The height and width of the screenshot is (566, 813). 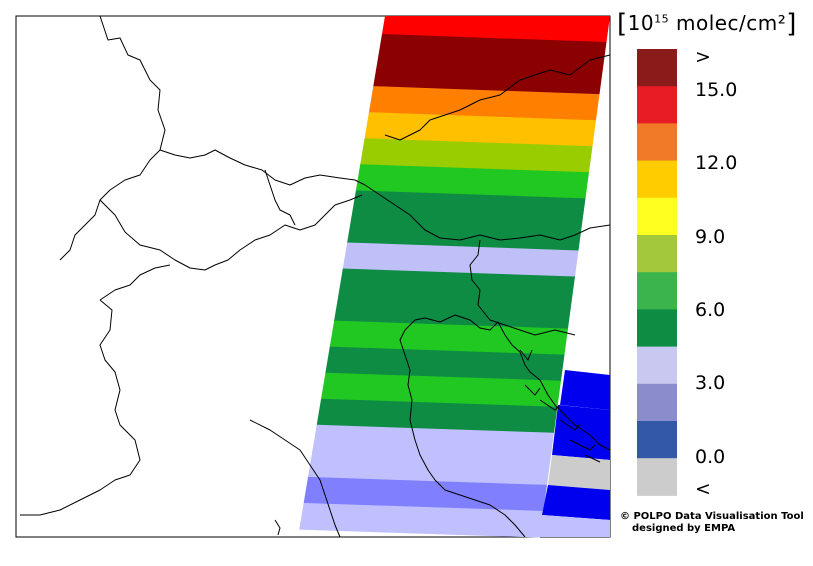 I want to click on legend-tick-label: <, so click(x=703, y=489).